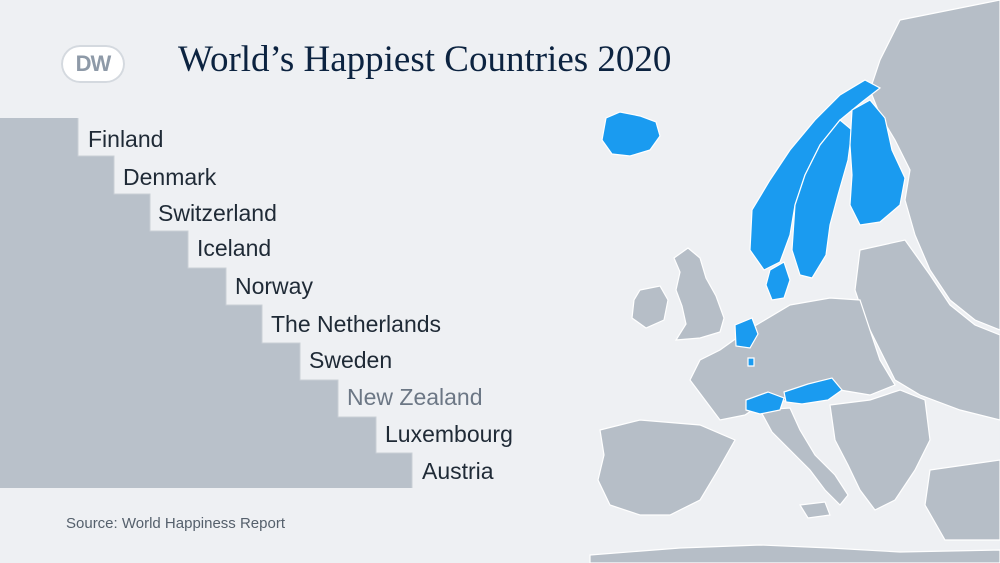  Describe the element at coordinates (822, 199) in the screenshot. I see `map-sweden` at that location.